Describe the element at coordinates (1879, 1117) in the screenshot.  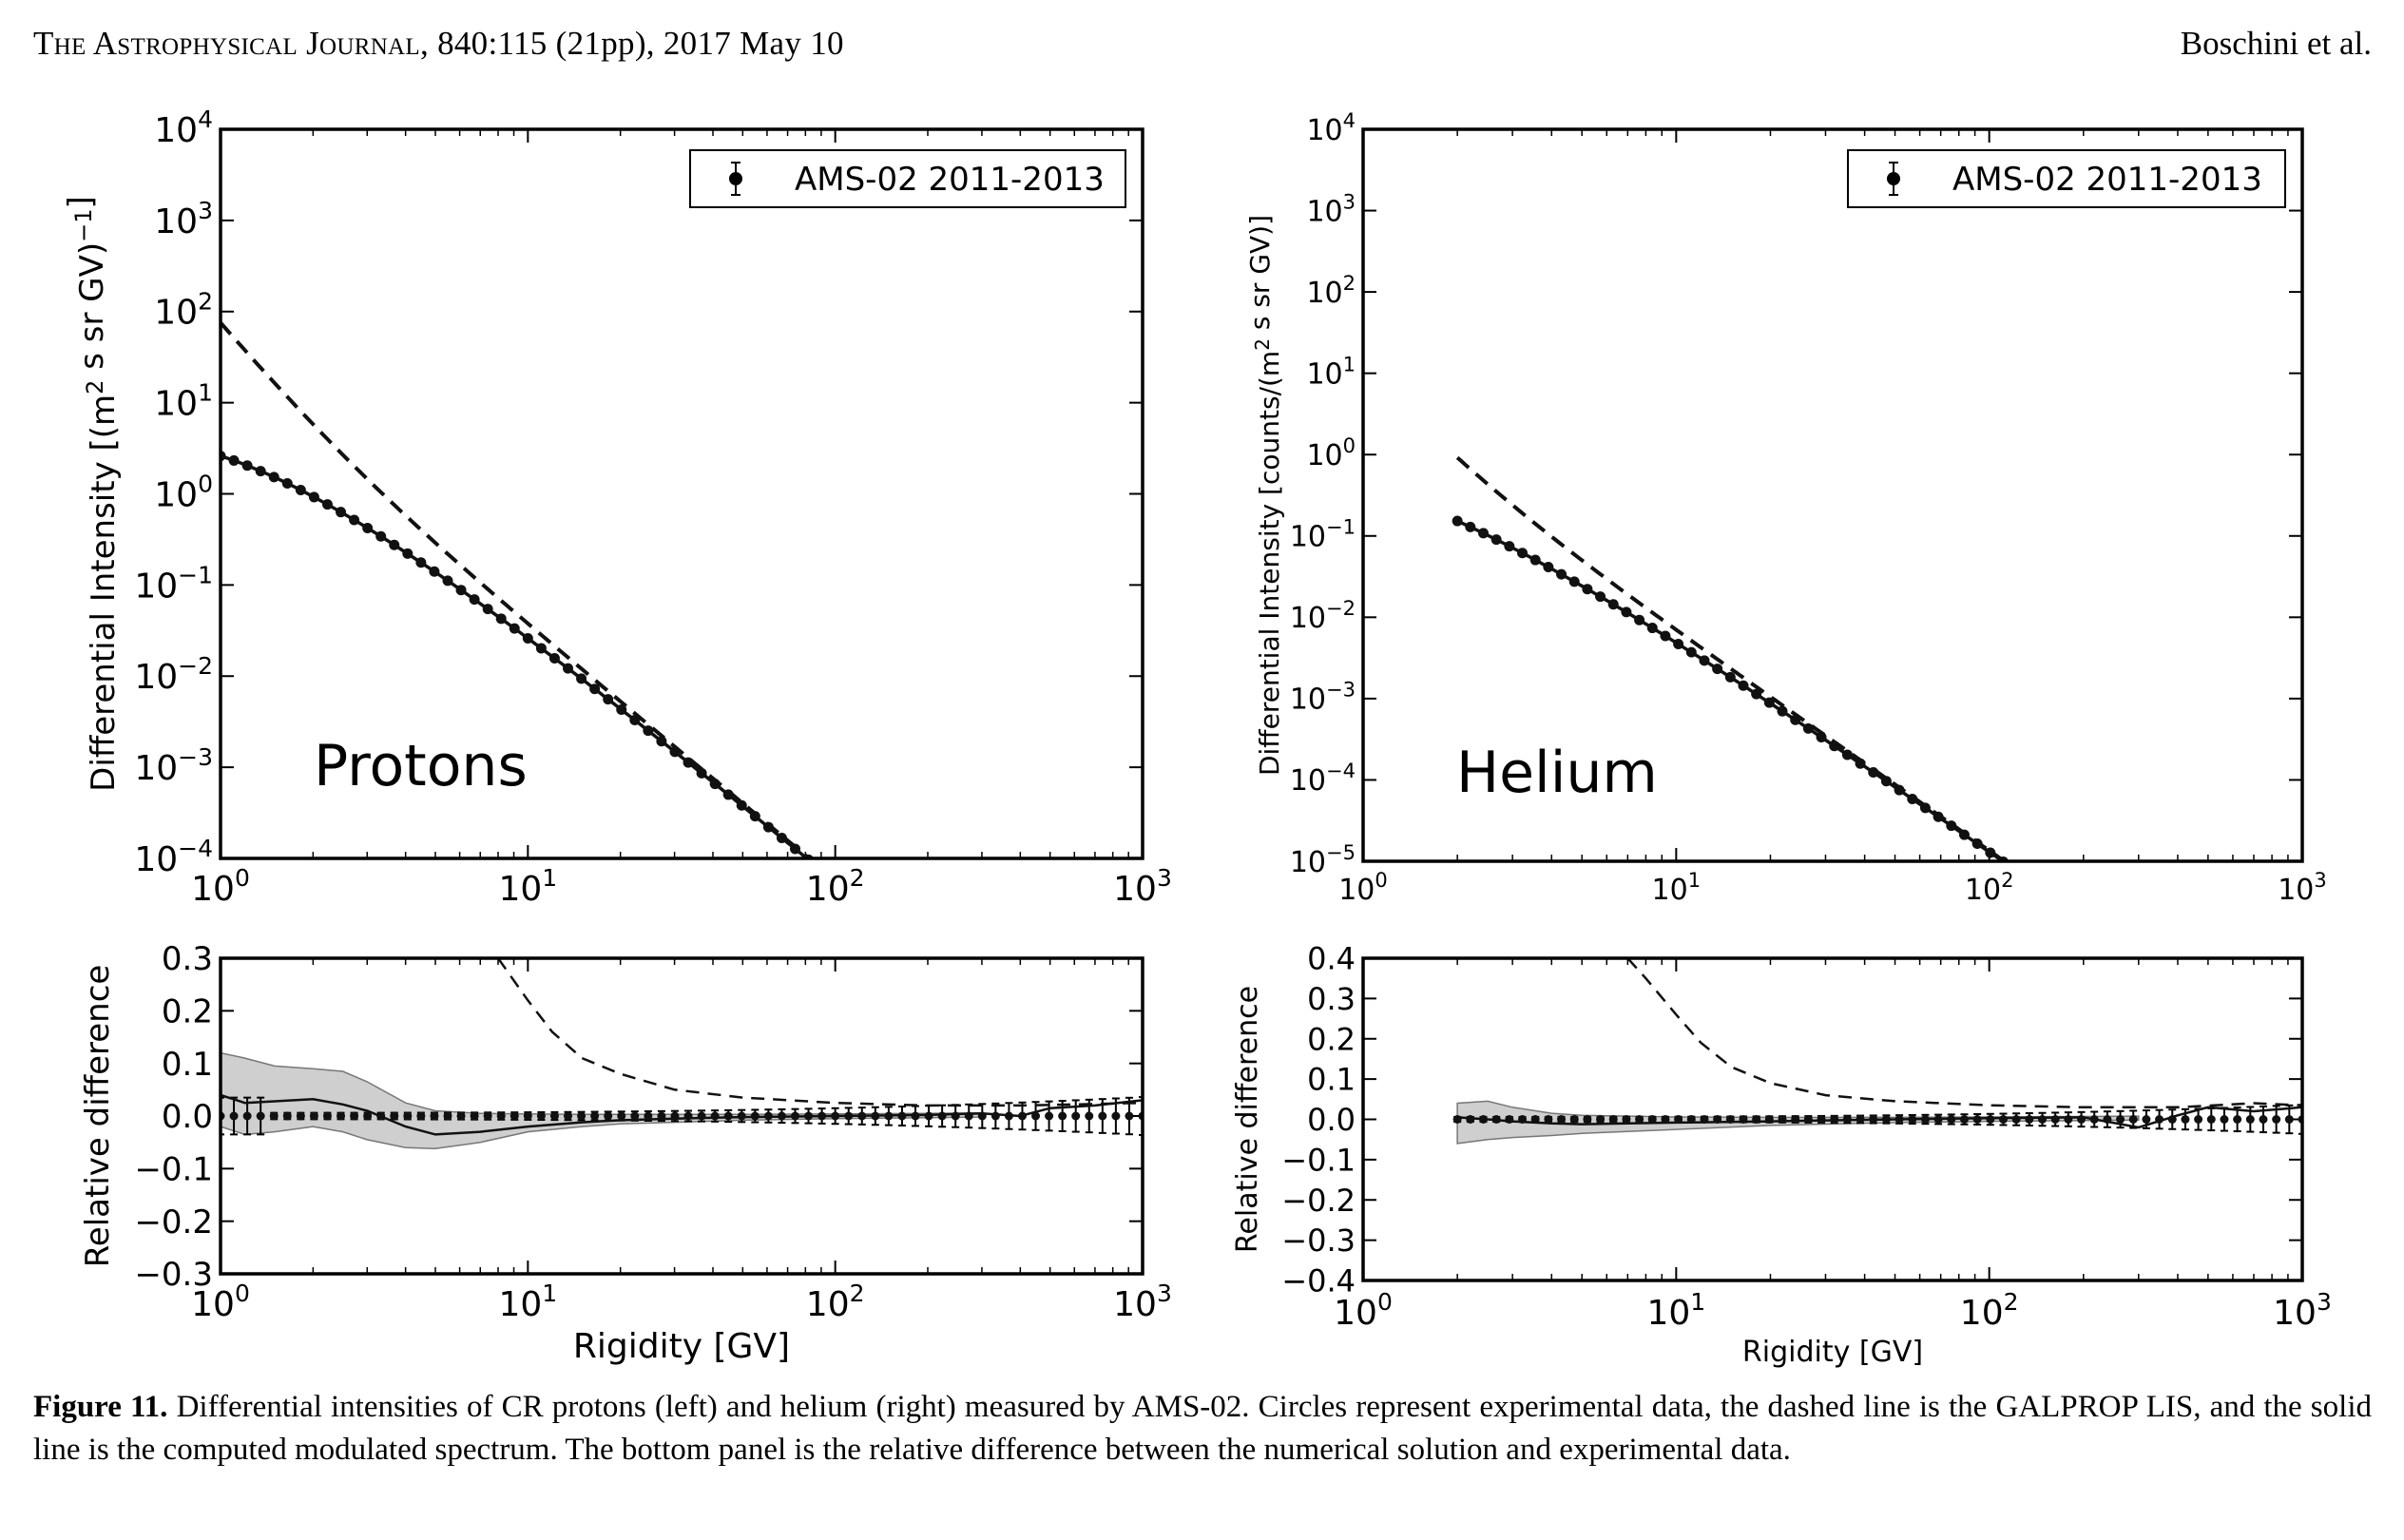
I see `residual-solid-line` at that location.